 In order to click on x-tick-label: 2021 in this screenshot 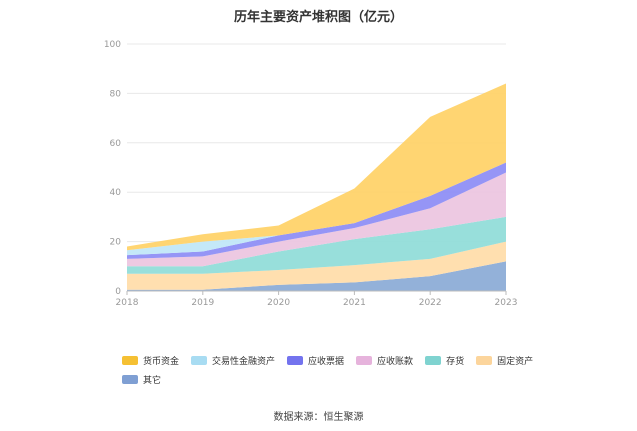, I will do `click(354, 303)`.